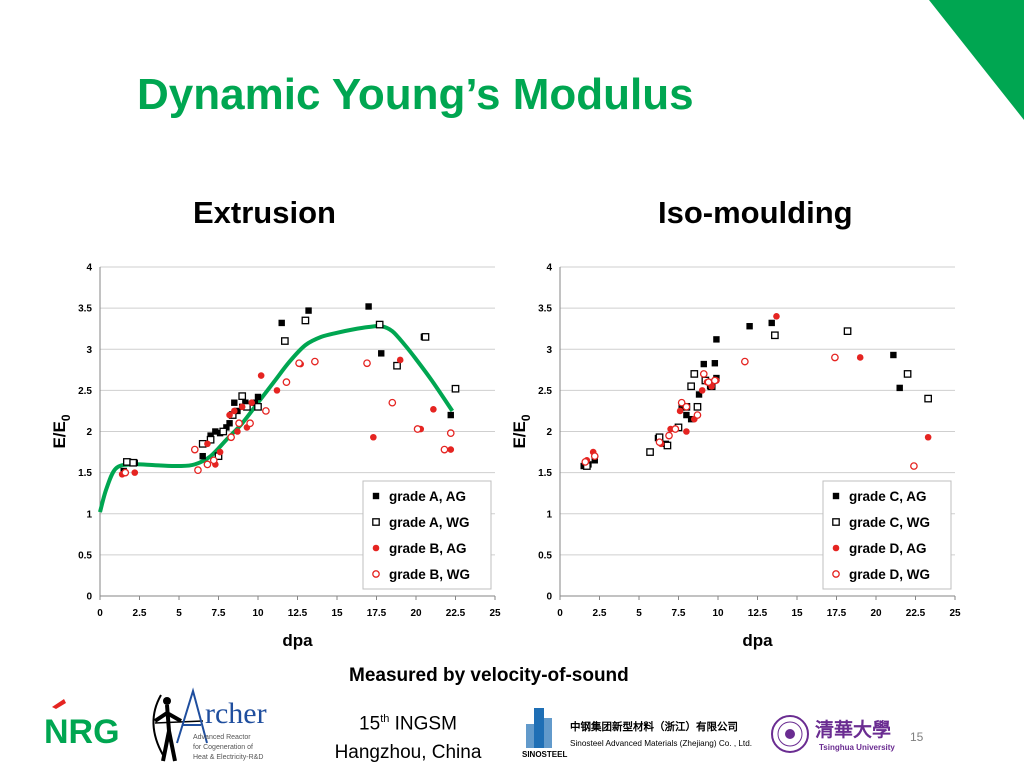 This screenshot has height=768, width=1024. I want to click on conference-name: INGSM, so click(423, 724).